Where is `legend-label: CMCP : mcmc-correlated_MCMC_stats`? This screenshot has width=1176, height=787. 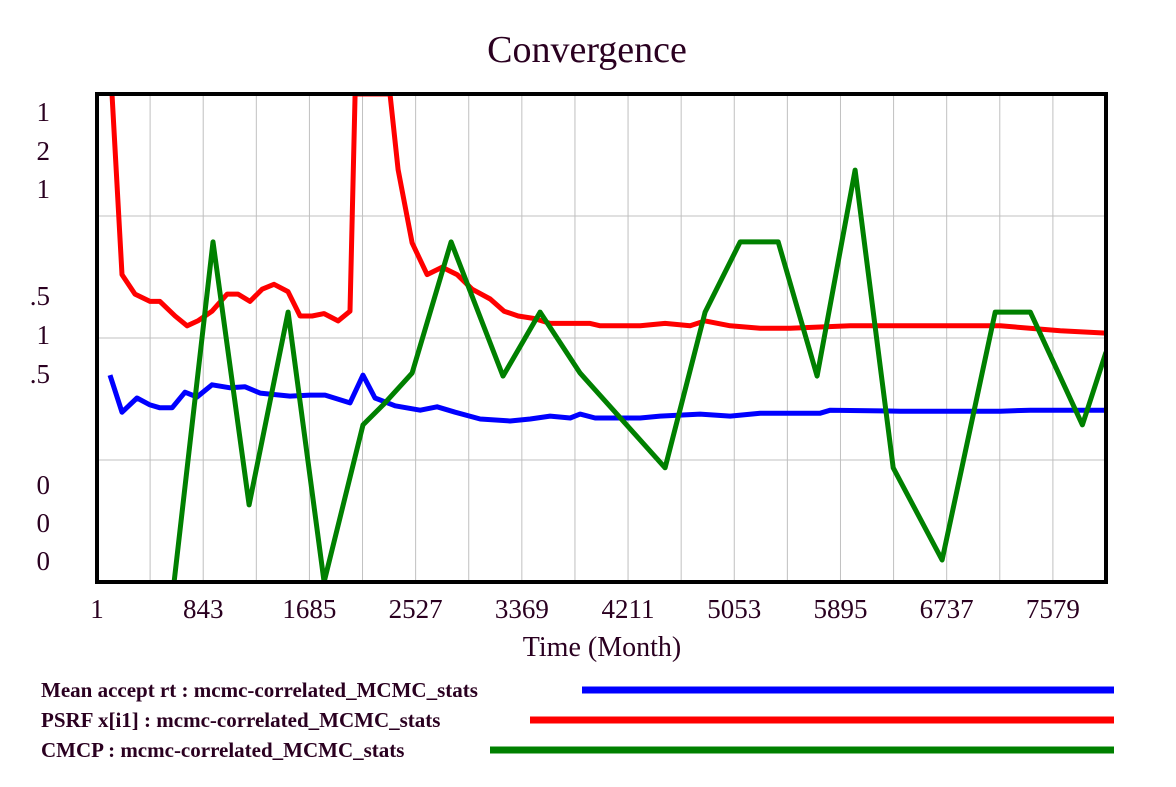
legend-label: CMCP : mcmc-correlated_MCMC_stats is located at coordinates (222, 750).